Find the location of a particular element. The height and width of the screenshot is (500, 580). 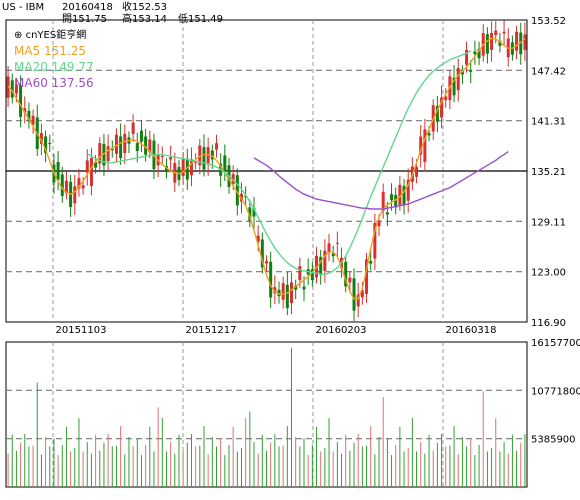

cnyes-logo: ⊕ cnYES鉅亨網 is located at coordinates (50, 36).